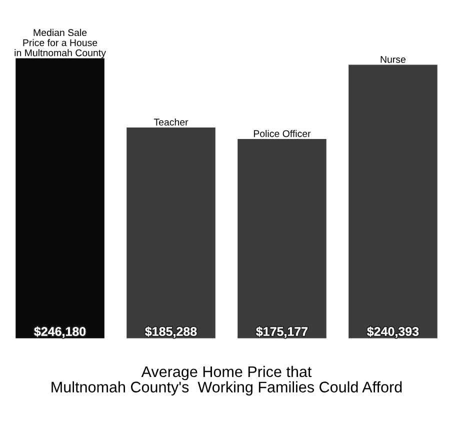 The height and width of the screenshot is (423, 453). Describe the element at coordinates (60, 332) in the screenshot. I see `data-label: $246,180` at that location.